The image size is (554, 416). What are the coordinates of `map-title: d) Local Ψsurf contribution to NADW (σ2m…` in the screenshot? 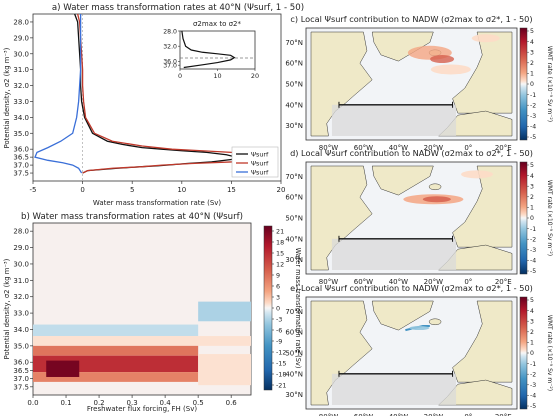 It's located at (411, 153).